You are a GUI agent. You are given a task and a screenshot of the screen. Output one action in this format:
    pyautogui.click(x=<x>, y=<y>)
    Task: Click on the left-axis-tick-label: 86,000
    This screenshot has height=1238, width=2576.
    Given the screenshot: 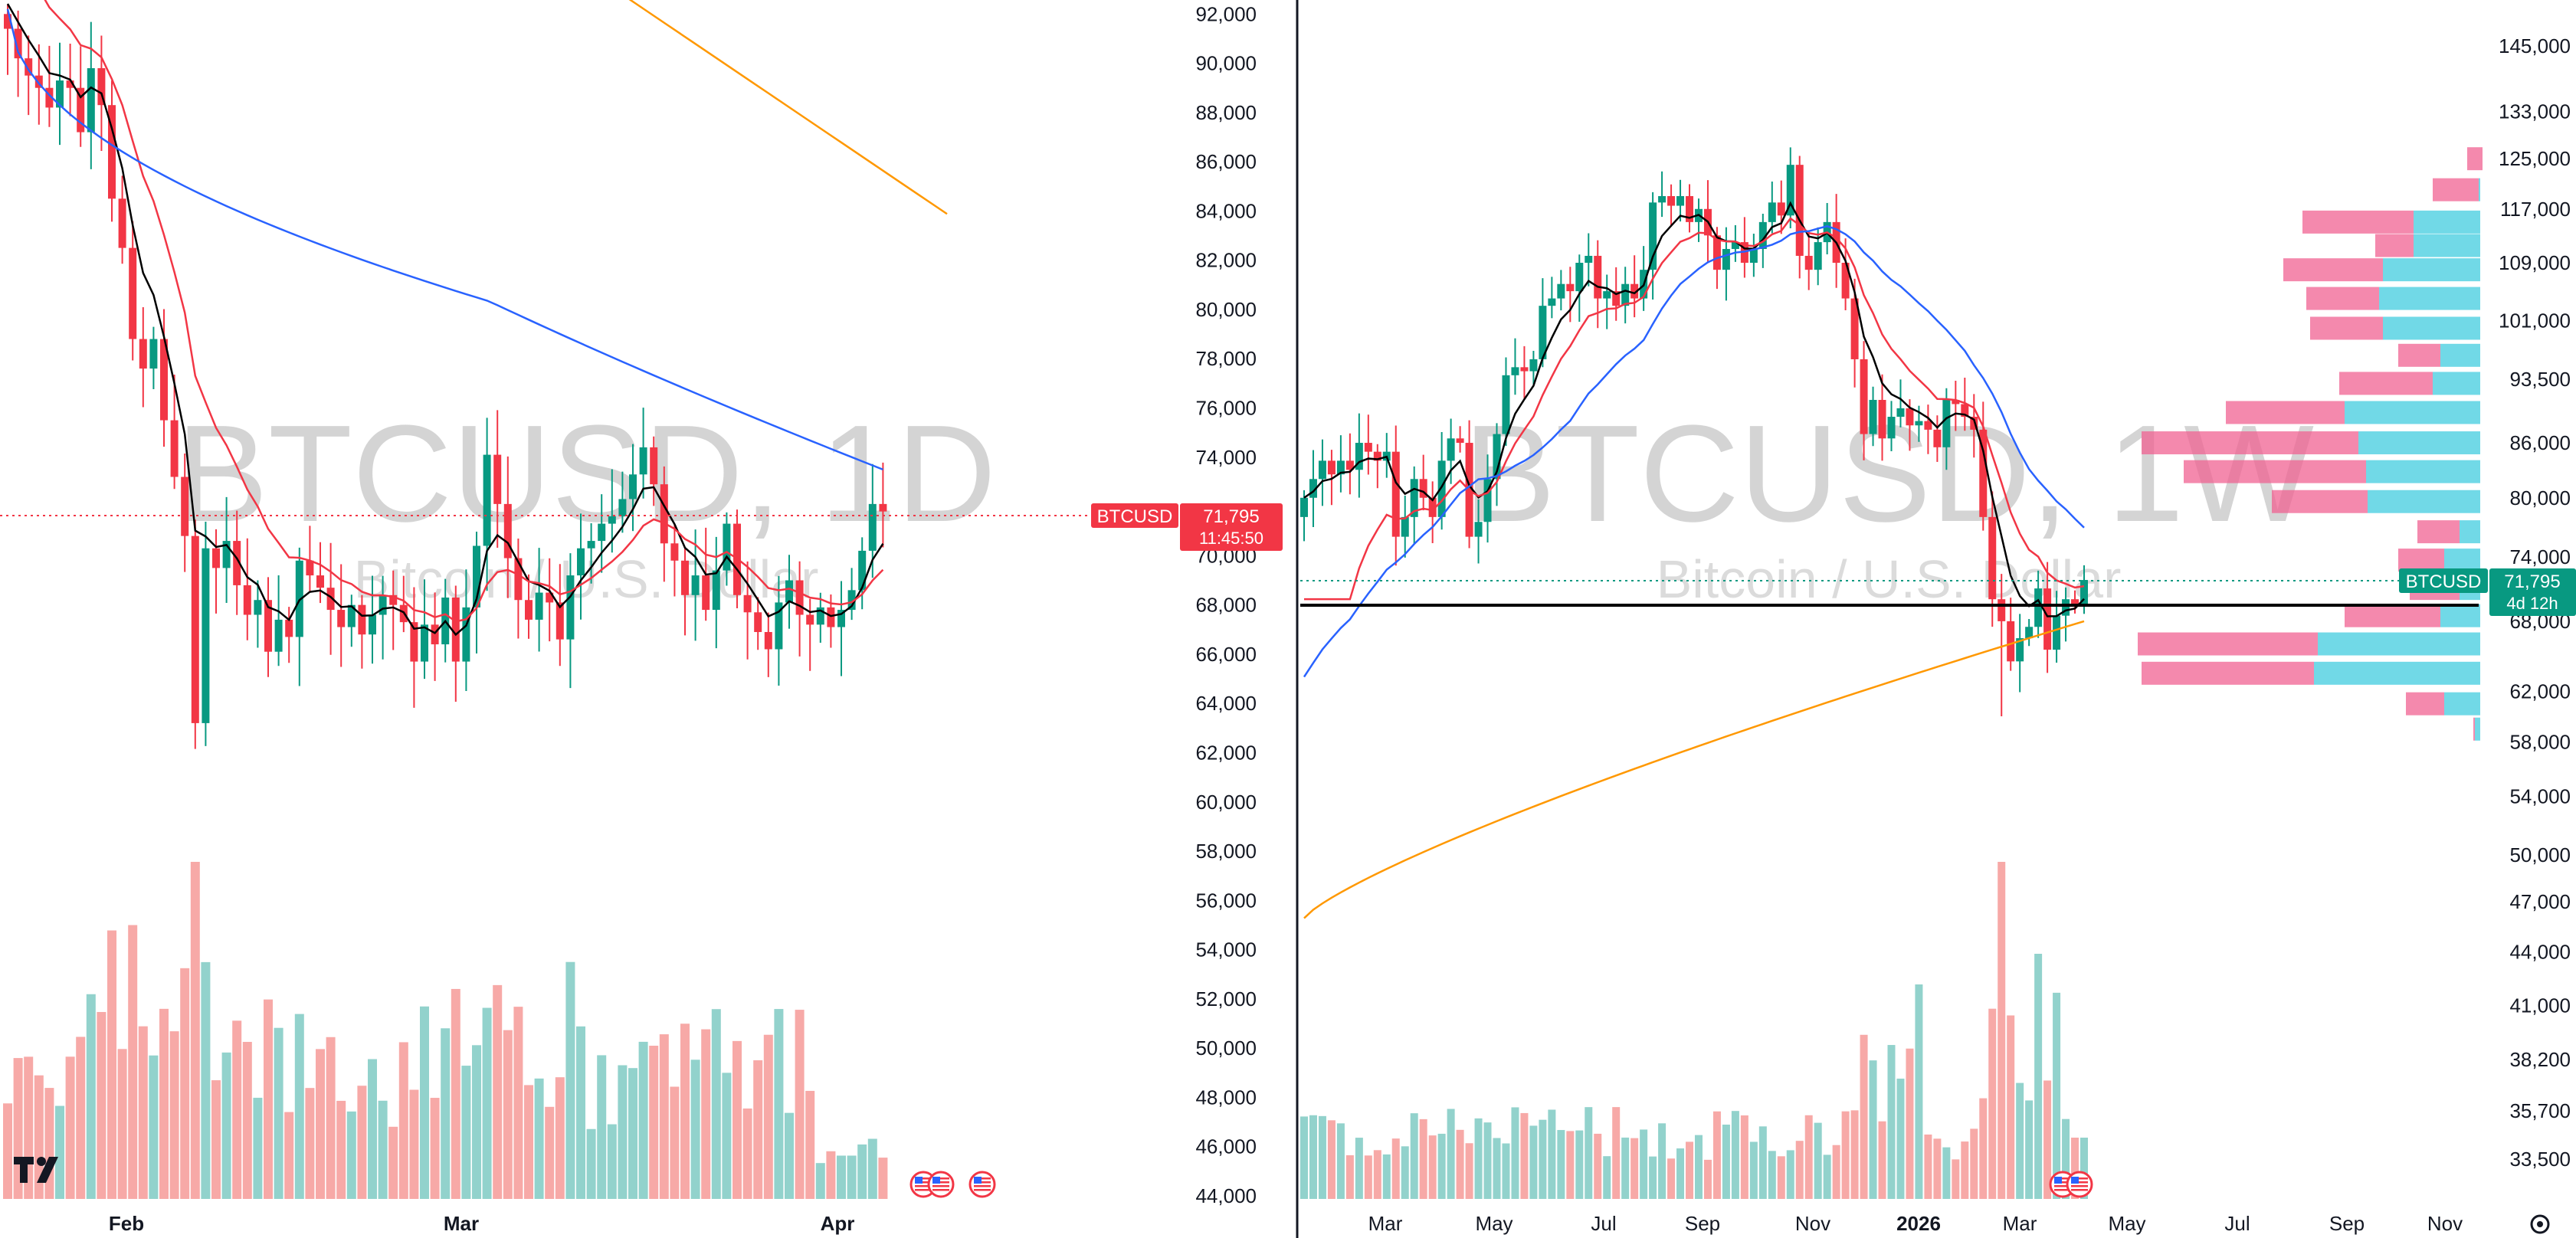 What is the action you would take?
    pyautogui.click(x=1226, y=162)
    